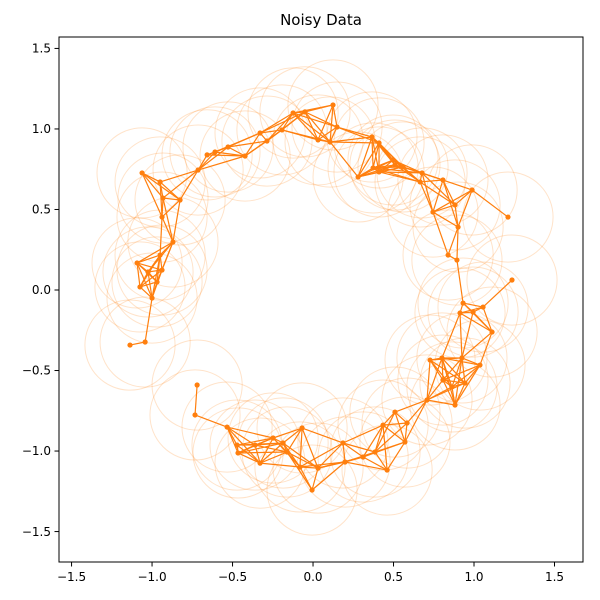  I want to click on x-tick-label: 0.0, so click(312, 577).